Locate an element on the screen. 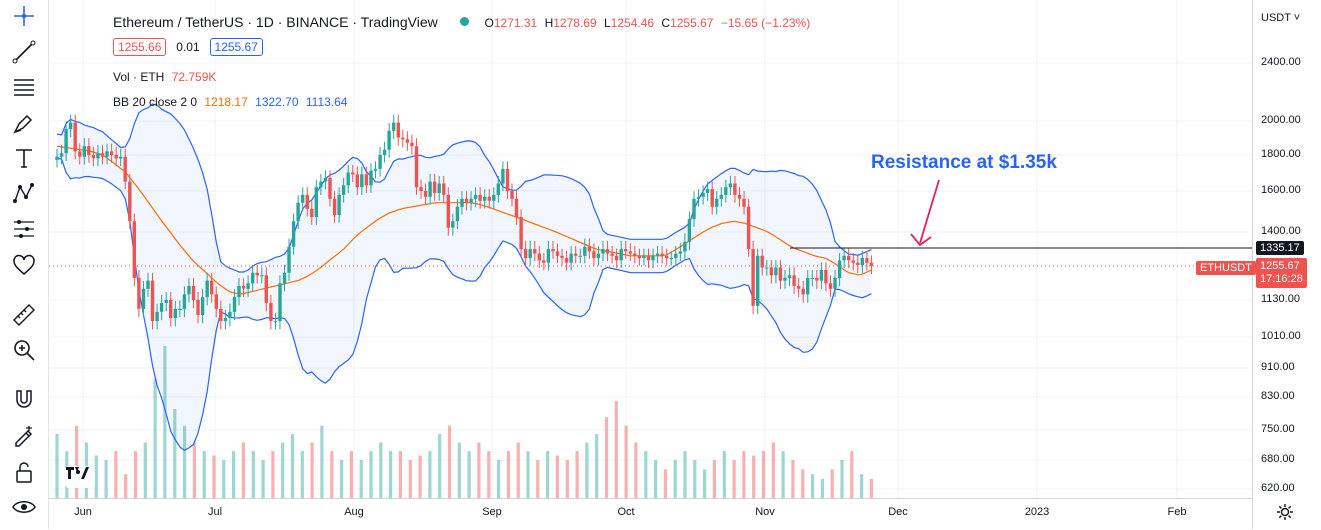 The width and height of the screenshot is (1321, 530). resistance-annotation: Resistance at $1.35k is located at coordinates (964, 162).